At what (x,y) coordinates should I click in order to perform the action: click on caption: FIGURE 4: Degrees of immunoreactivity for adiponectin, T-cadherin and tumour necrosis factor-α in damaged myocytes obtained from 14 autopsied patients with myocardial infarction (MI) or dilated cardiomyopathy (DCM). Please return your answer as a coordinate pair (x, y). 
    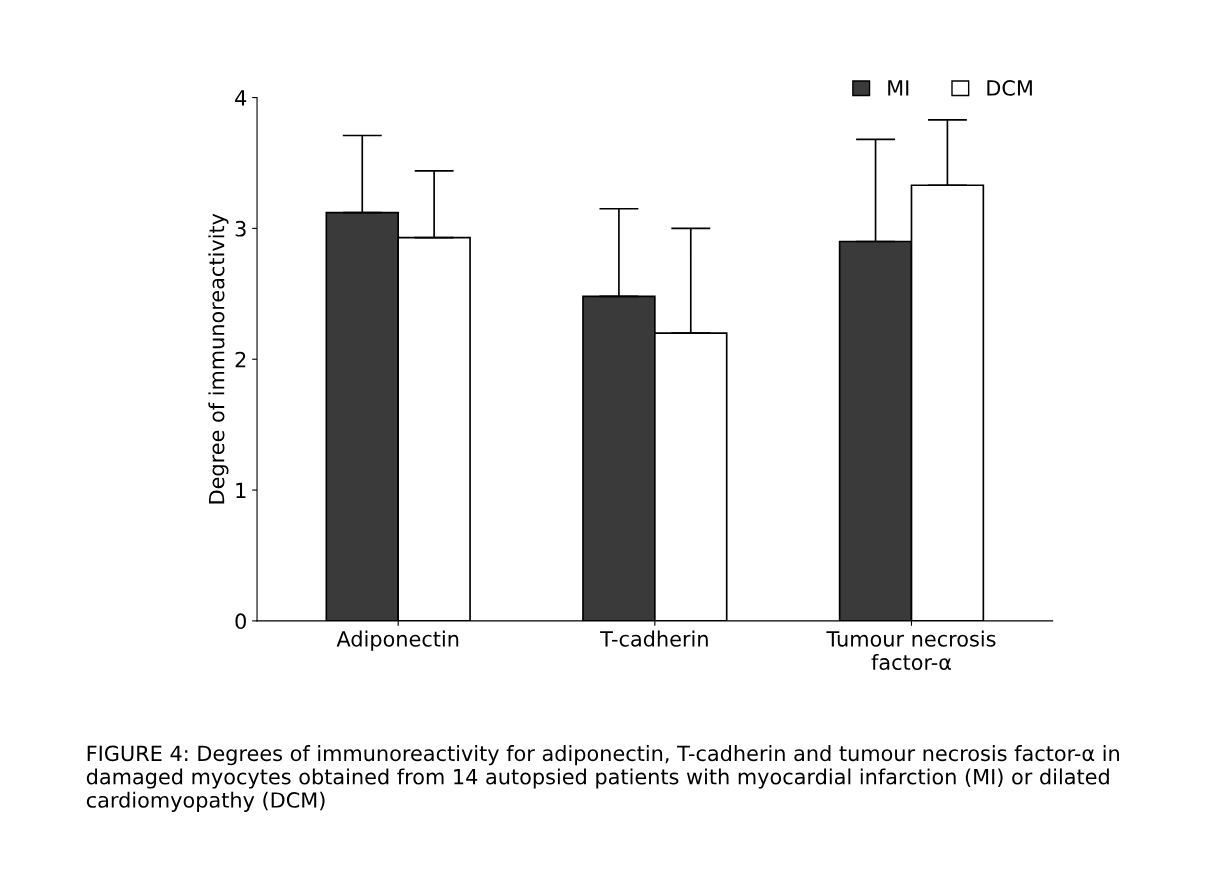
    Looking at the image, I should click on (602, 778).